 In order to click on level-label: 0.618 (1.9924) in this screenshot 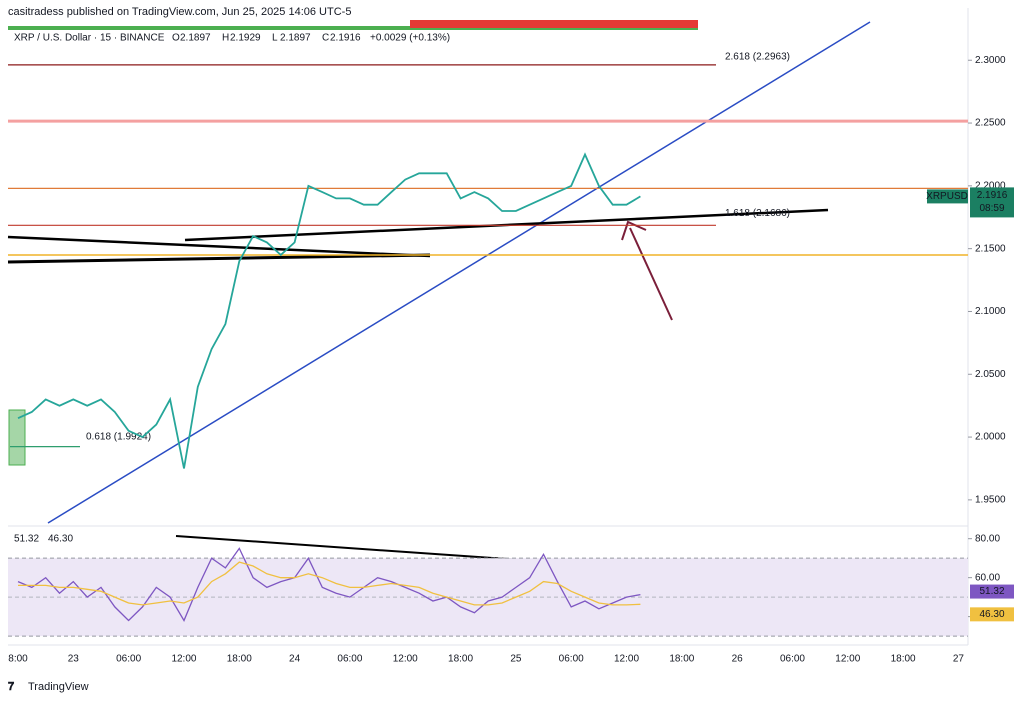, I will do `click(118, 436)`.